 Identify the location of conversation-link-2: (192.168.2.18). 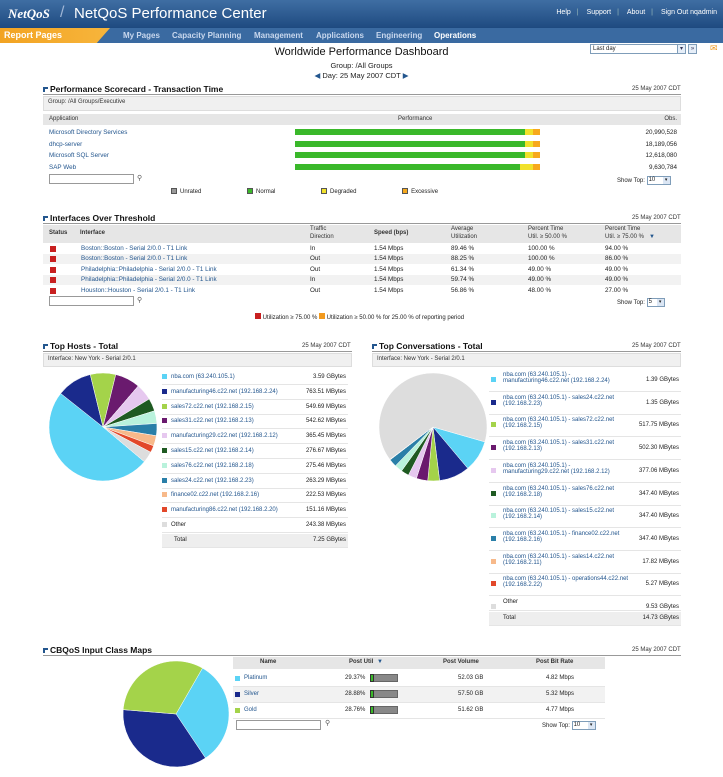
(523, 494).